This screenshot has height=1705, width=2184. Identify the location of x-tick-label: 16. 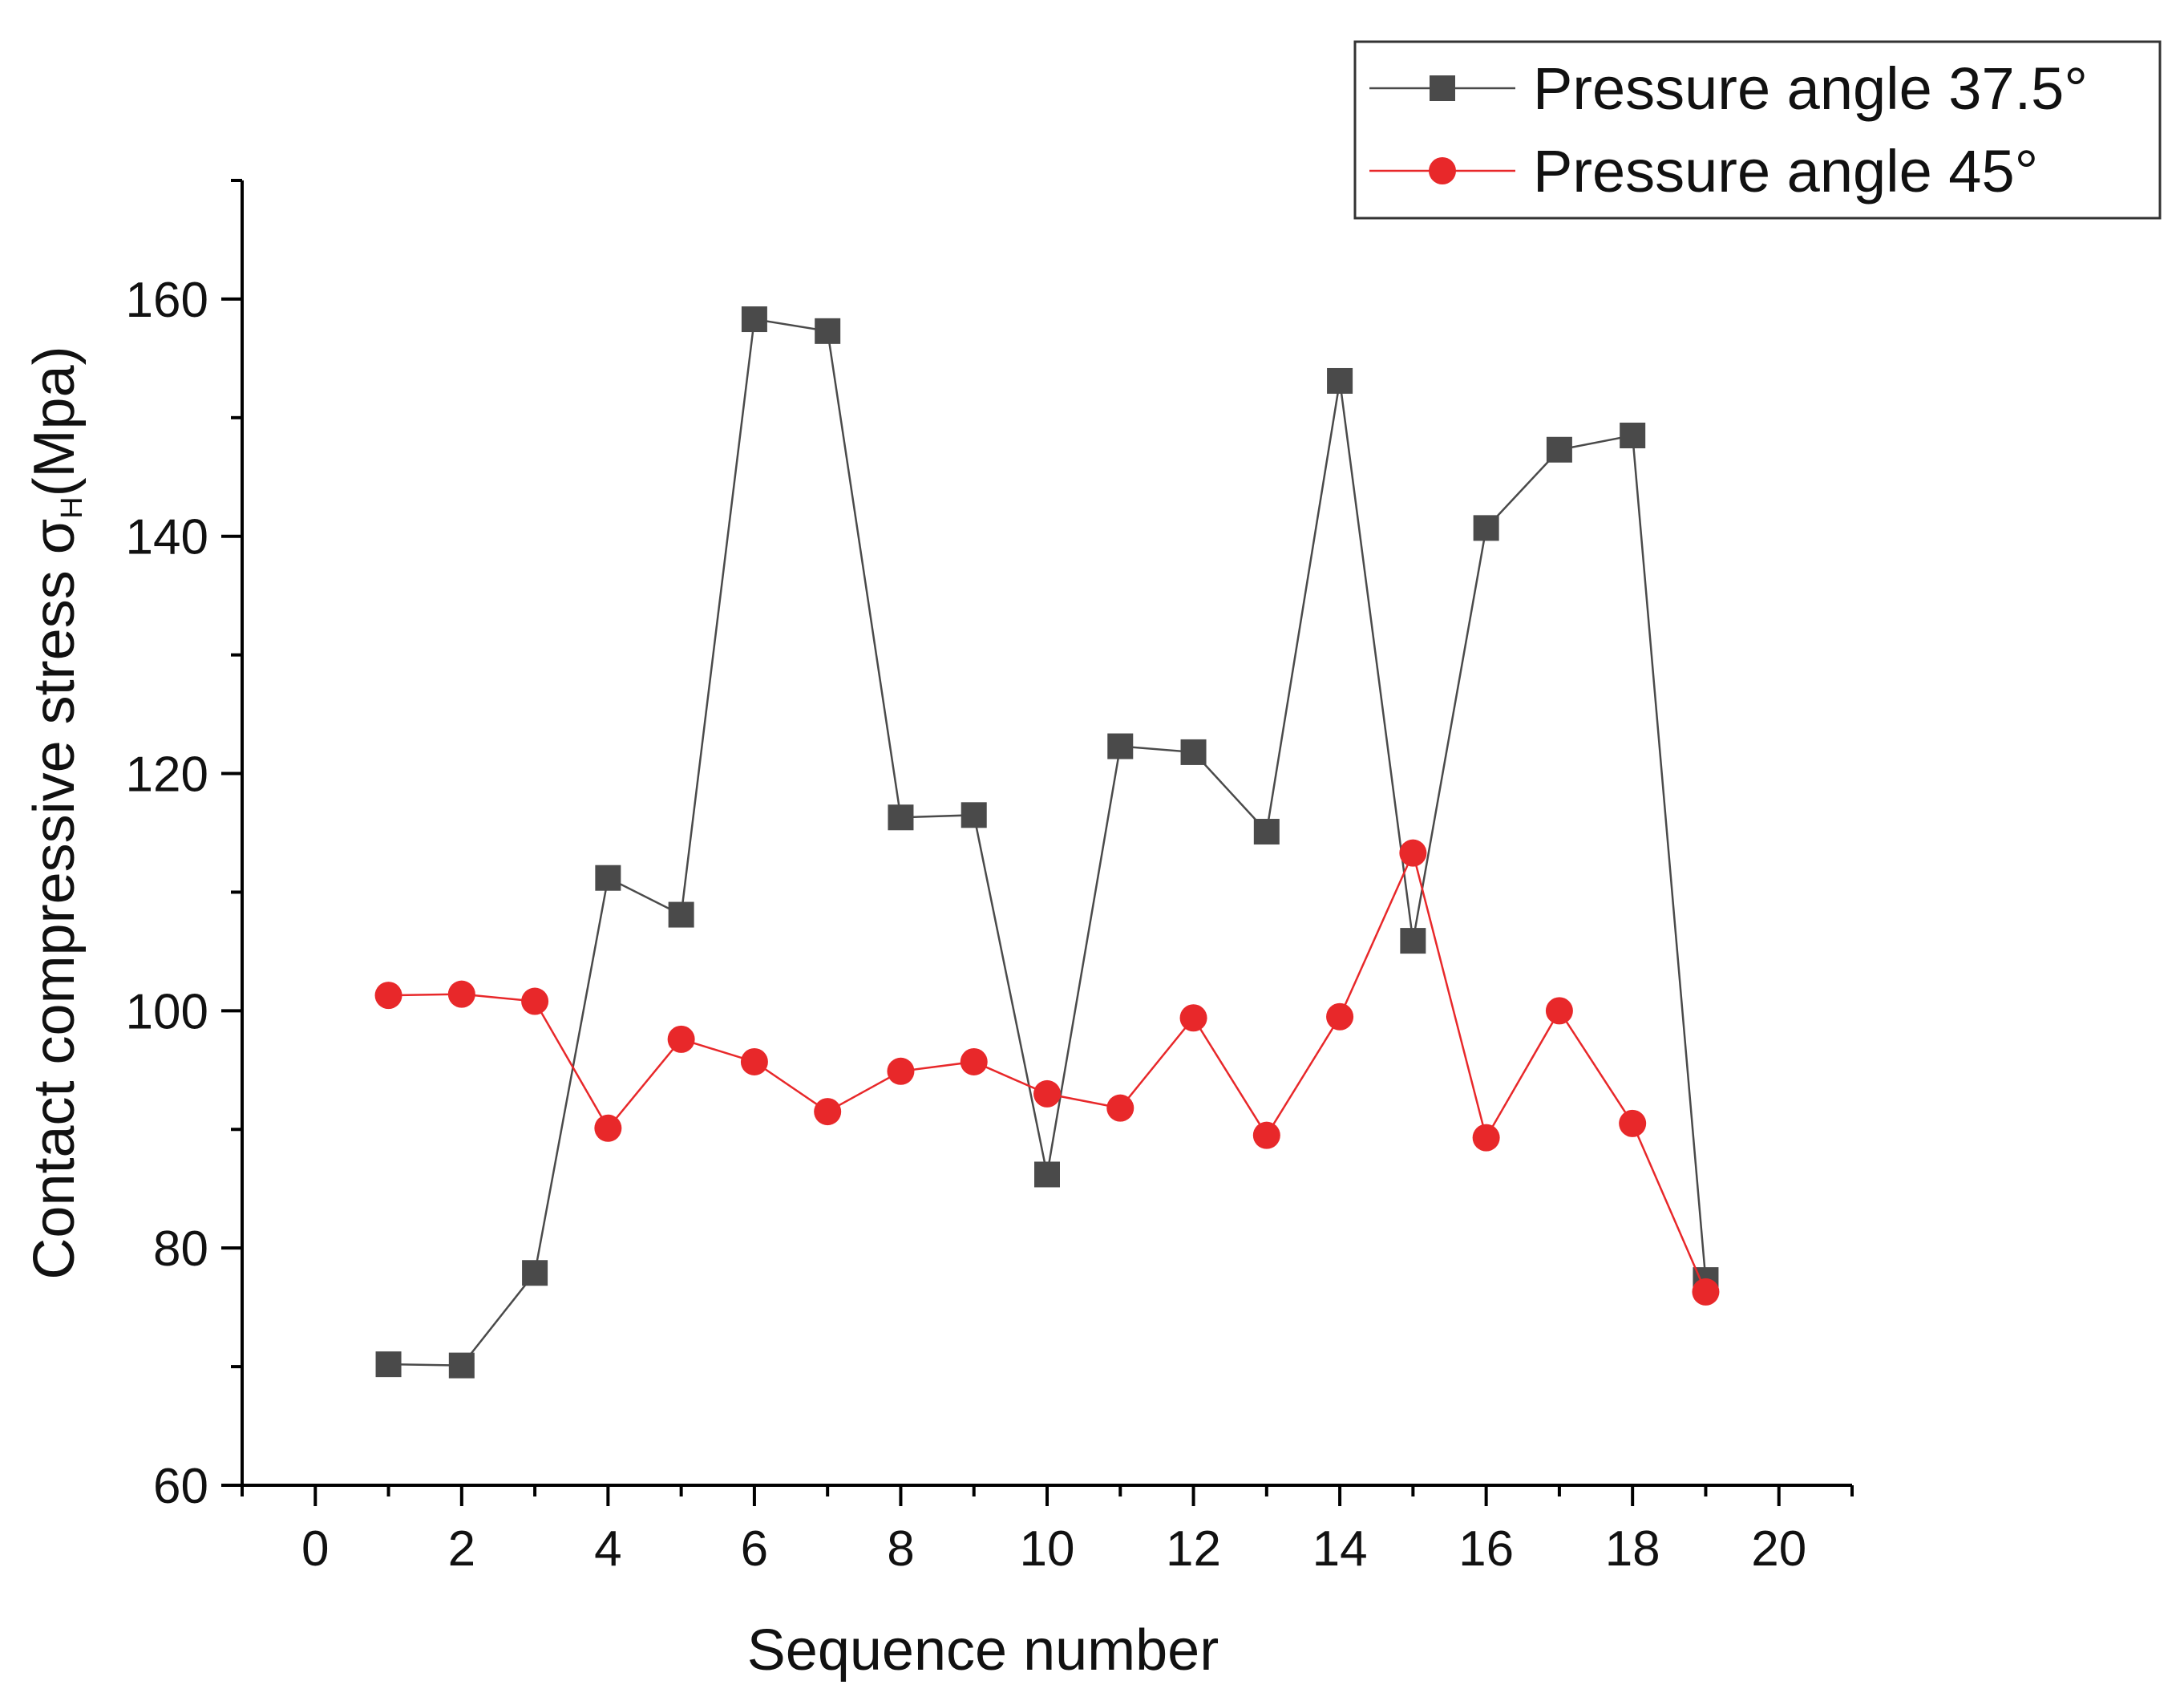
(1486, 1549).